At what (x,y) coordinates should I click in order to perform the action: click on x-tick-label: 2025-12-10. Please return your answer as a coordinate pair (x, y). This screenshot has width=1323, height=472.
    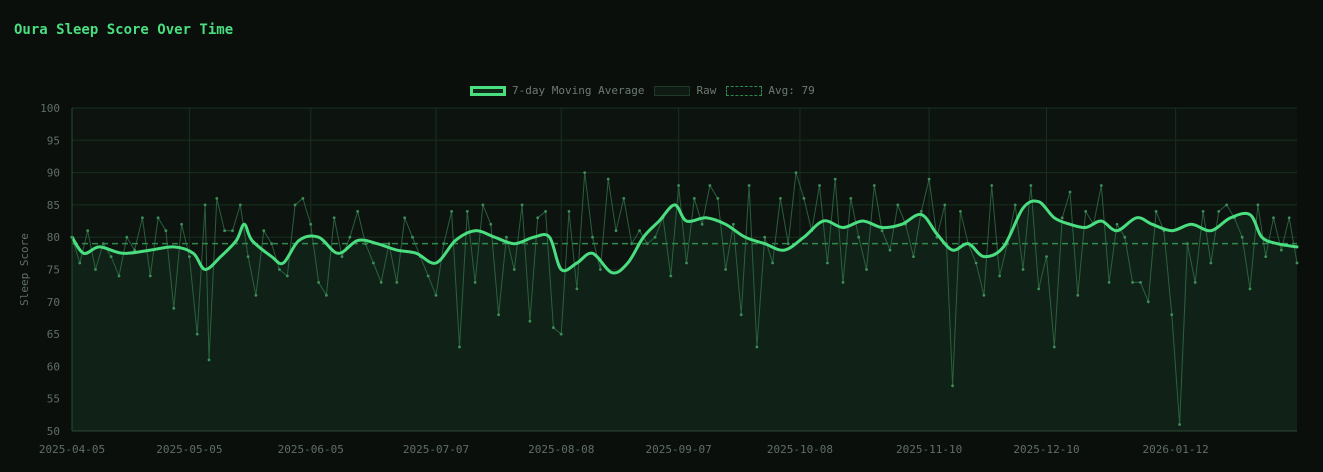
    Looking at the image, I should click on (1046, 449).